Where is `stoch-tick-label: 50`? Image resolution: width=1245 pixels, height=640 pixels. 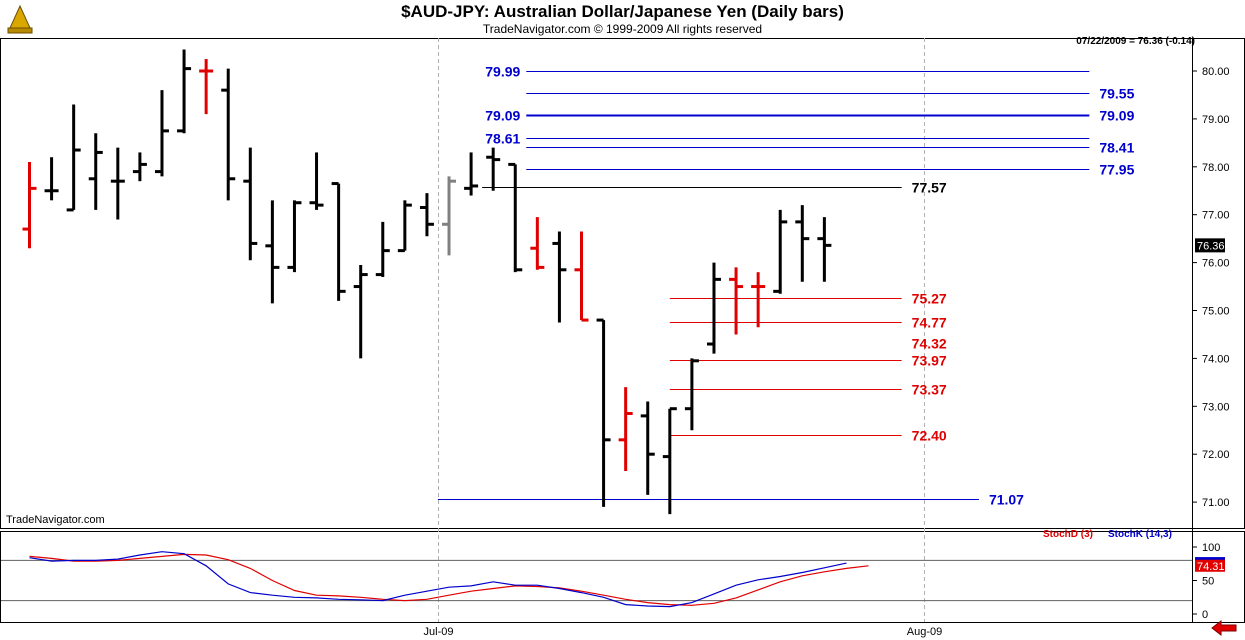
stoch-tick-label: 50 is located at coordinates (1208, 582).